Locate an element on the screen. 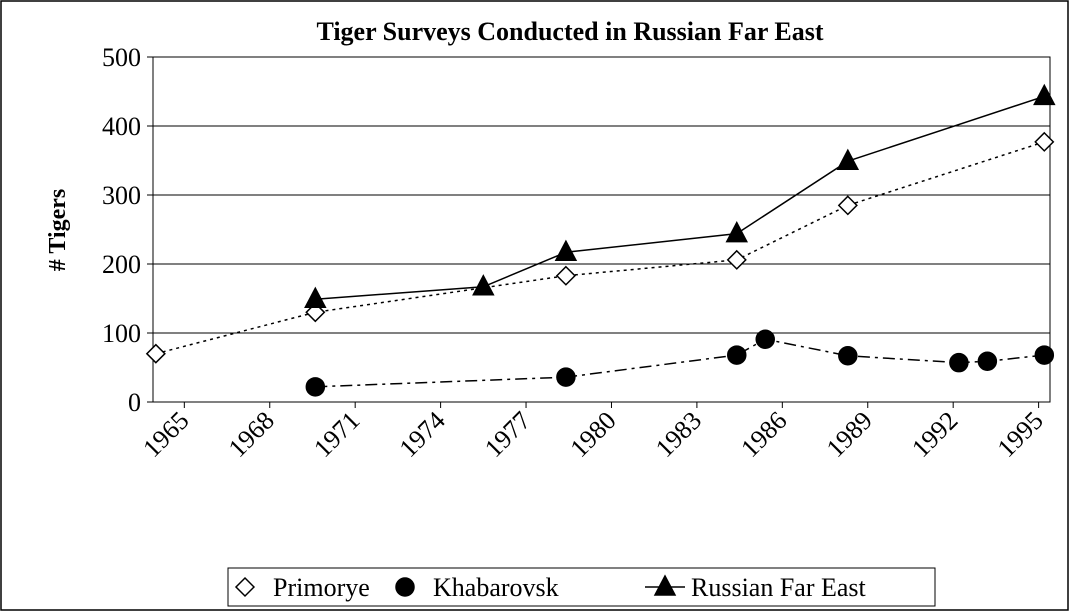 The image size is (1069, 611). series-line is located at coordinates (680, 363).